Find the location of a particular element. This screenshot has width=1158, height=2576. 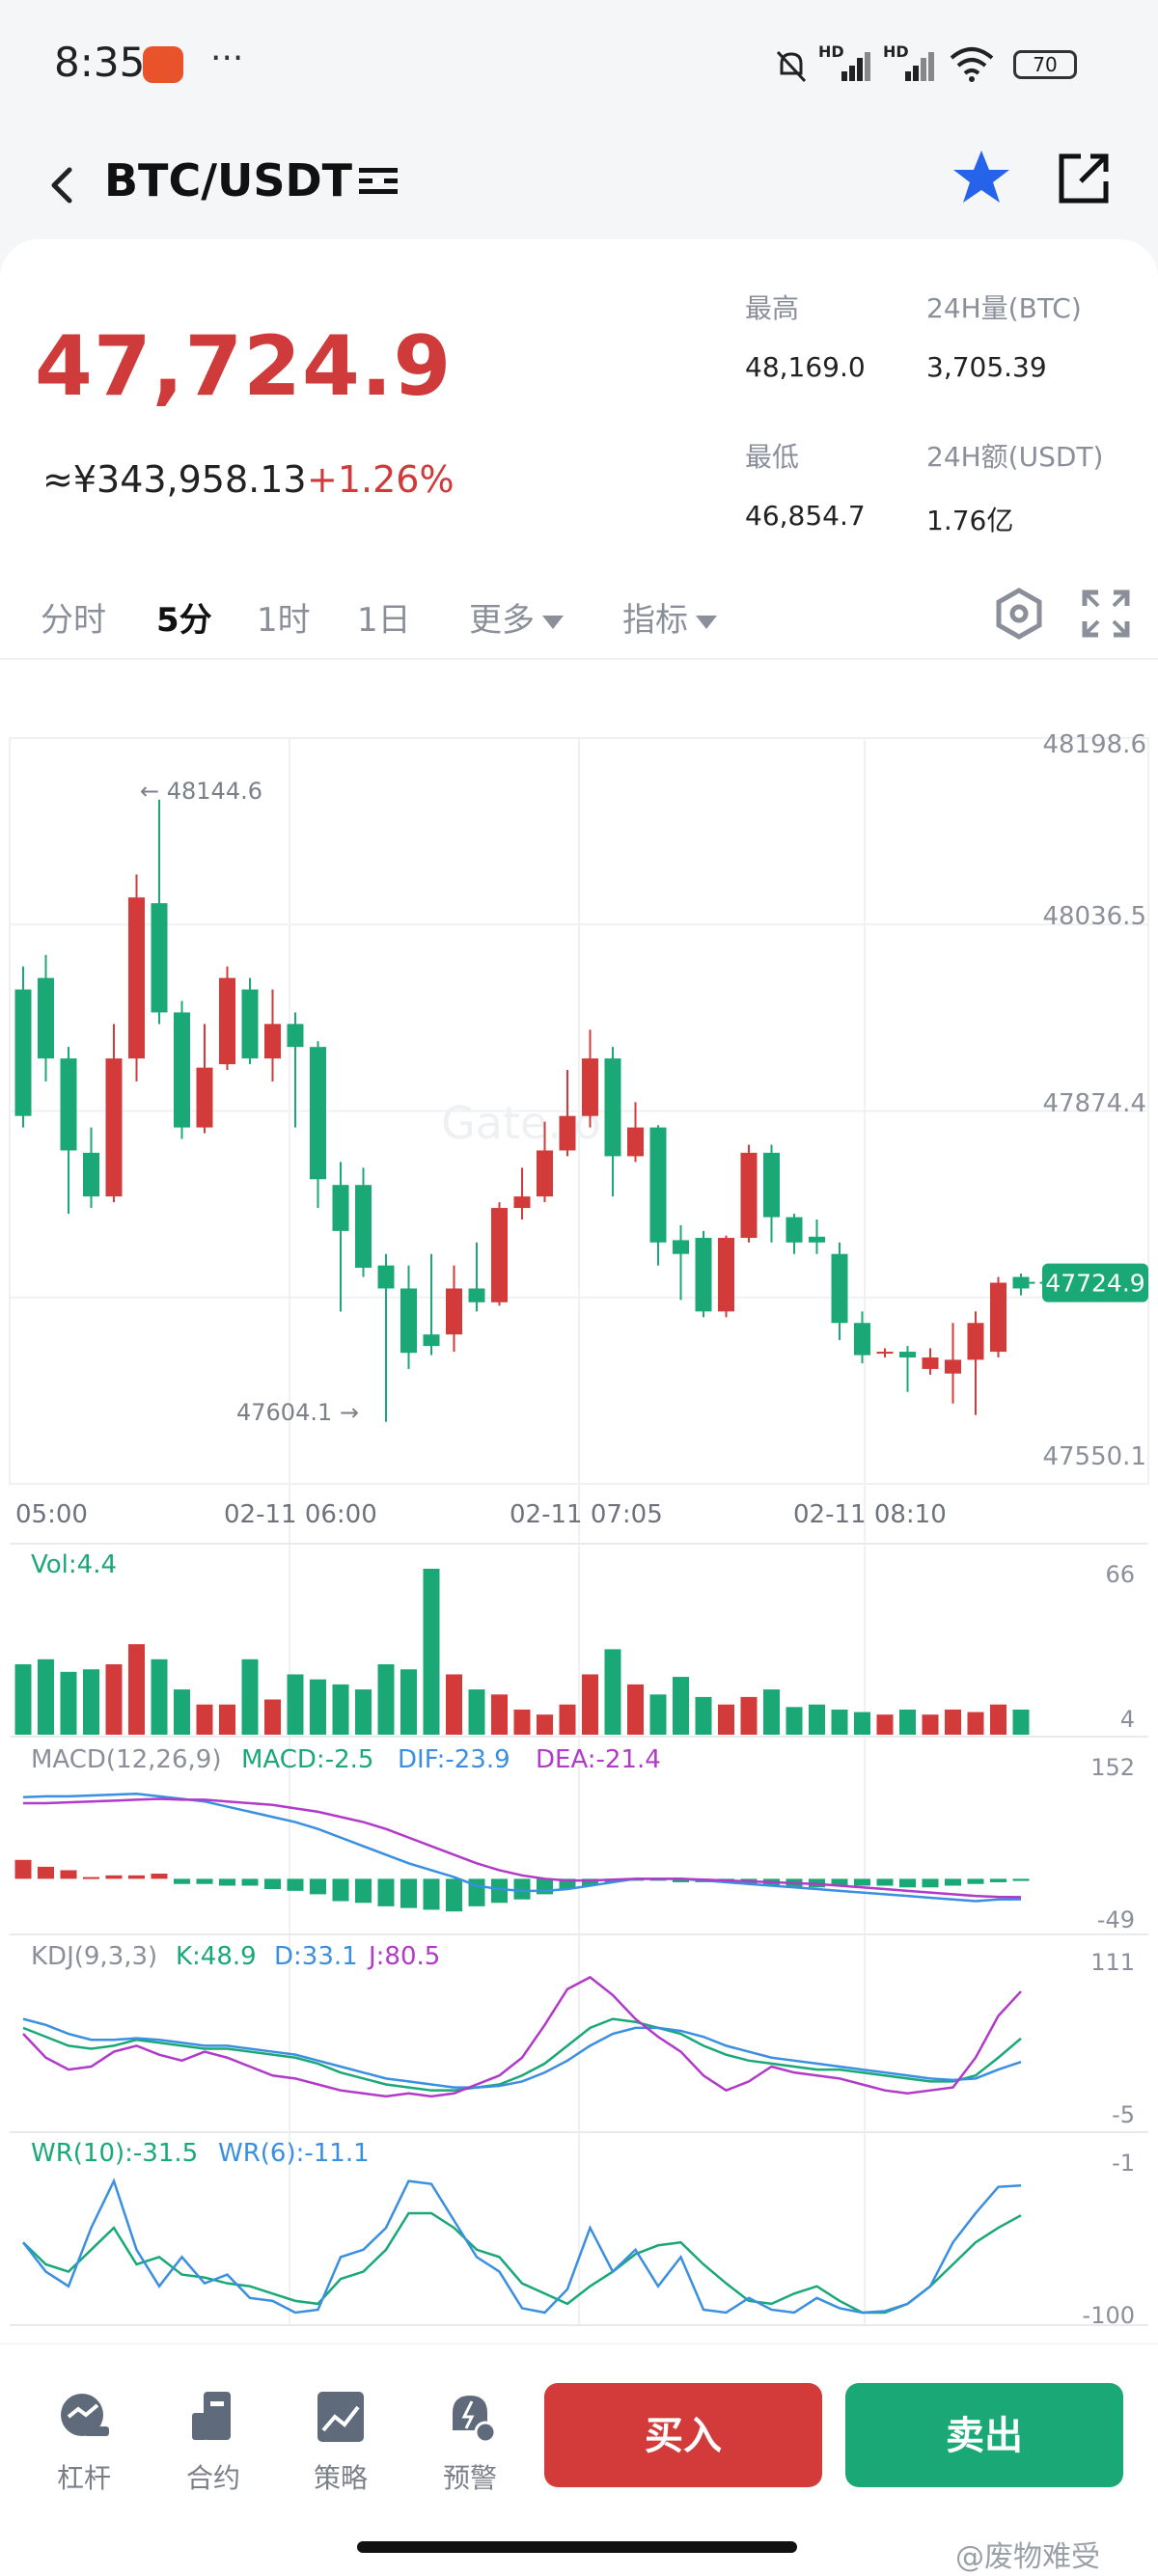

leverage-icon is located at coordinates (85, 2415).